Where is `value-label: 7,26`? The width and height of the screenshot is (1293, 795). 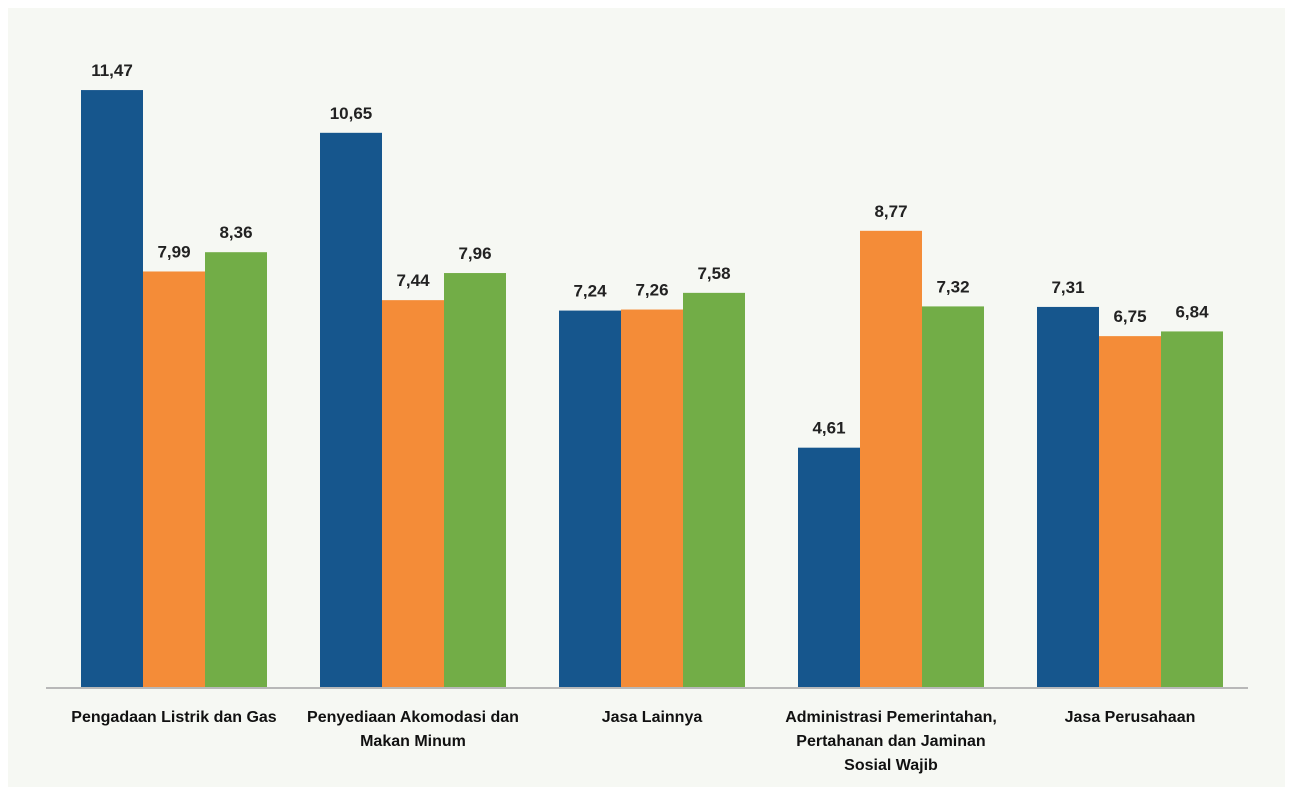 value-label: 7,26 is located at coordinates (651, 290).